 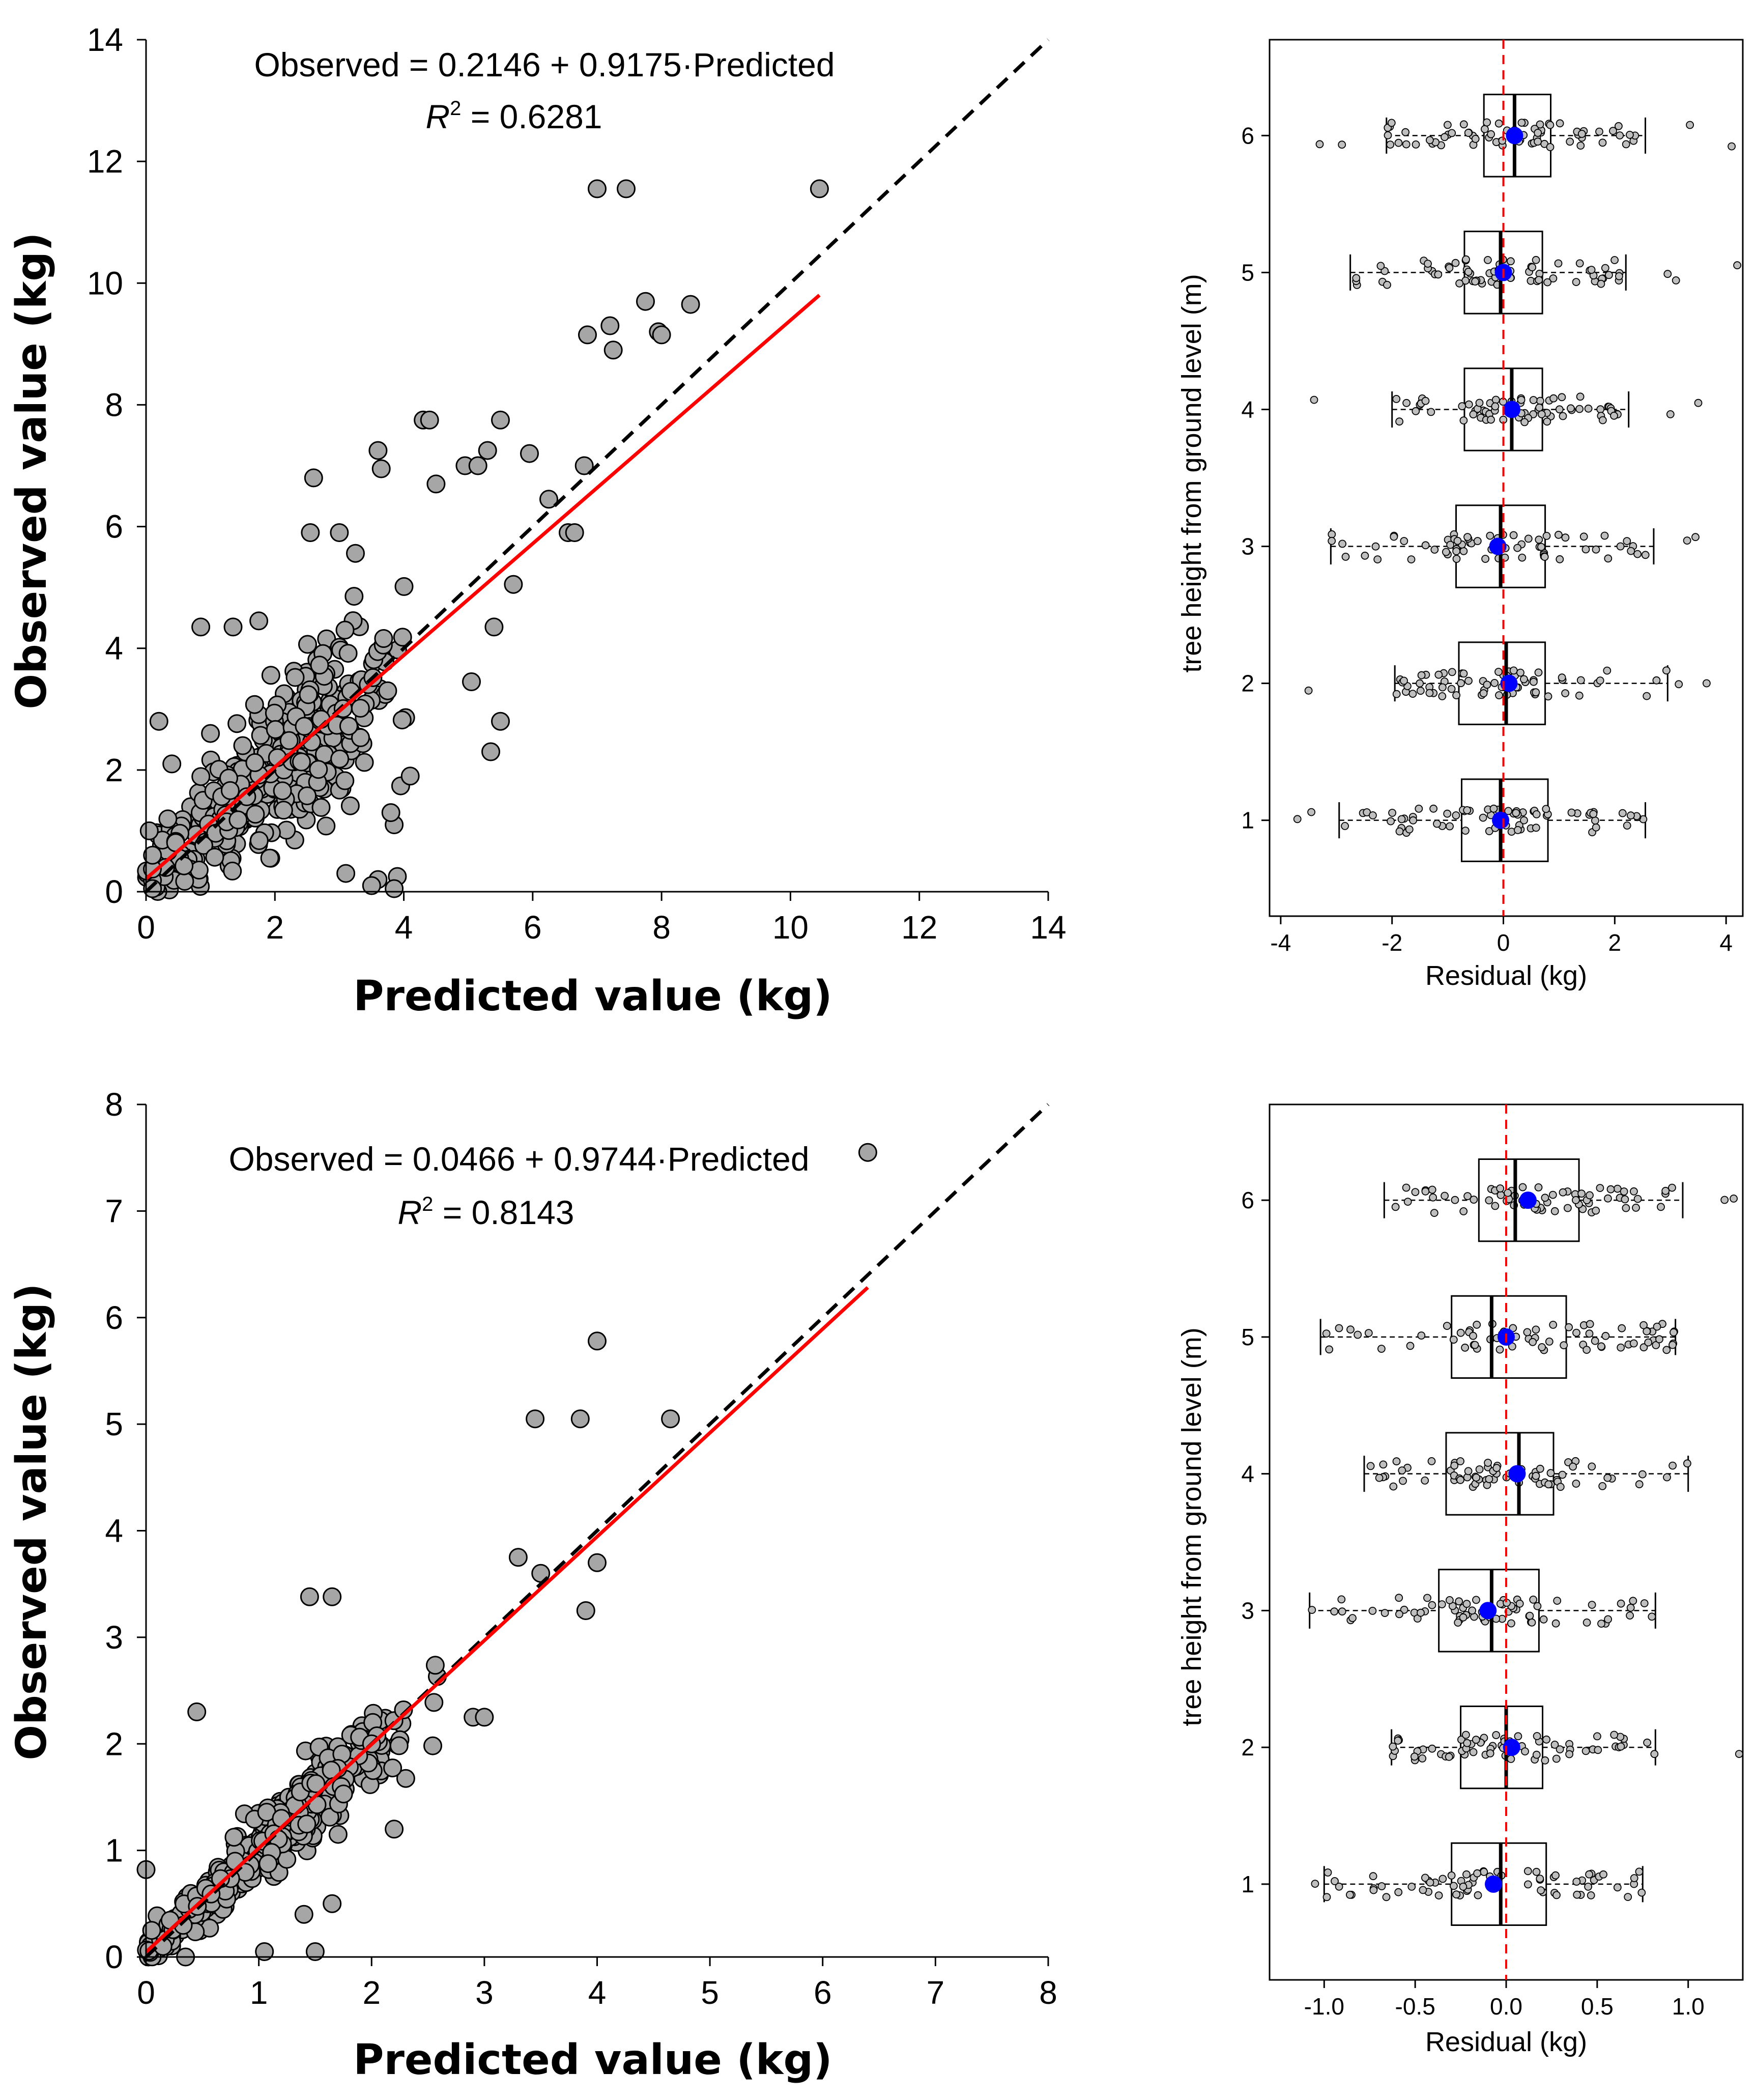 I want to click on y-axis-title: Observed value (kg), so click(x=32, y=470).